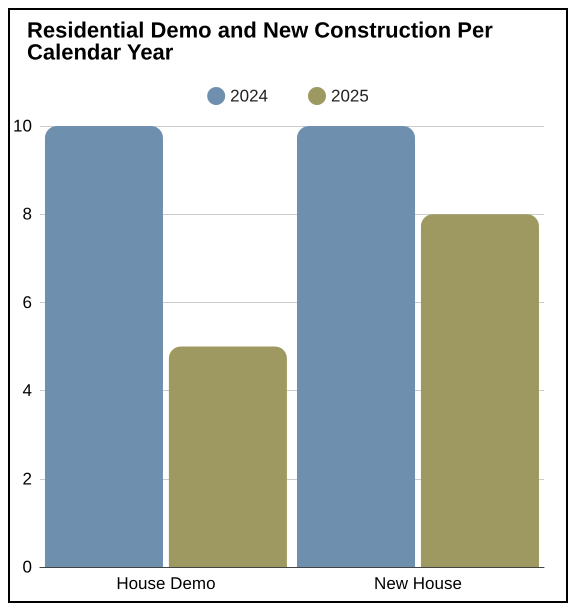 The image size is (582, 615). What do you see at coordinates (350, 96) in the screenshot?
I see `legend-label: 2025` at bounding box center [350, 96].